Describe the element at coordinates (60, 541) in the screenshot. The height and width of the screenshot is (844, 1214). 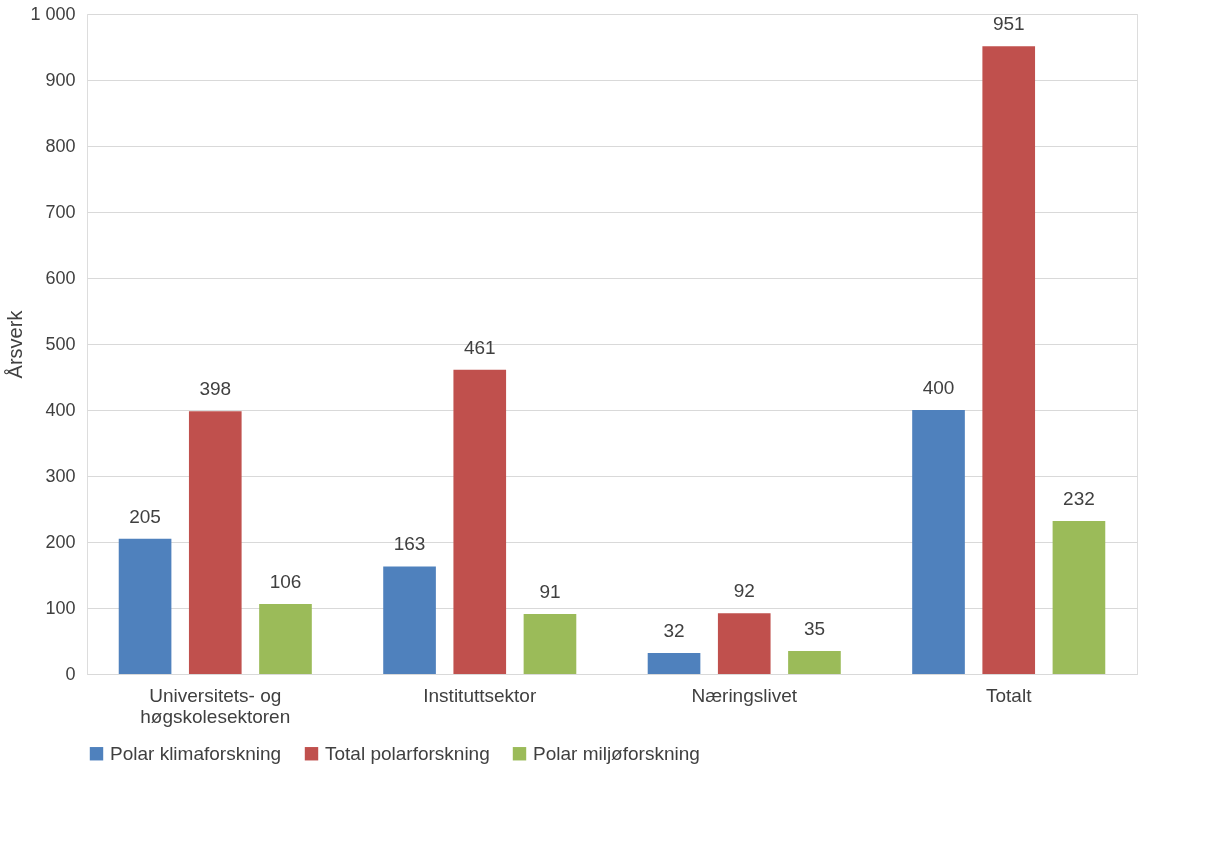
I see `y-tick-label: 200` at that location.